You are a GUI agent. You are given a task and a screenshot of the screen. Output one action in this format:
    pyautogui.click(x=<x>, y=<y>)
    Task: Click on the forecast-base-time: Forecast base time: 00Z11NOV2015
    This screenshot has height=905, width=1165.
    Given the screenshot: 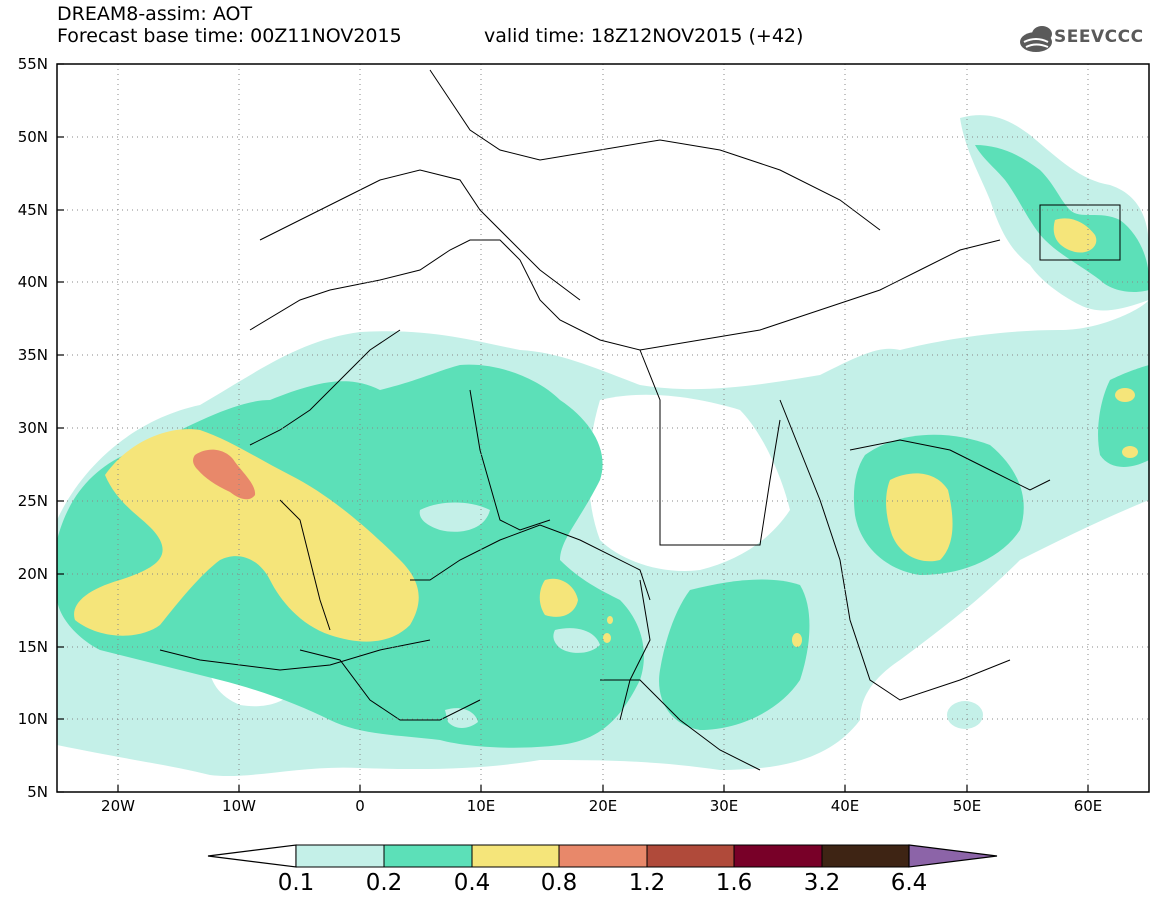 What is the action you would take?
    pyautogui.click(x=229, y=36)
    